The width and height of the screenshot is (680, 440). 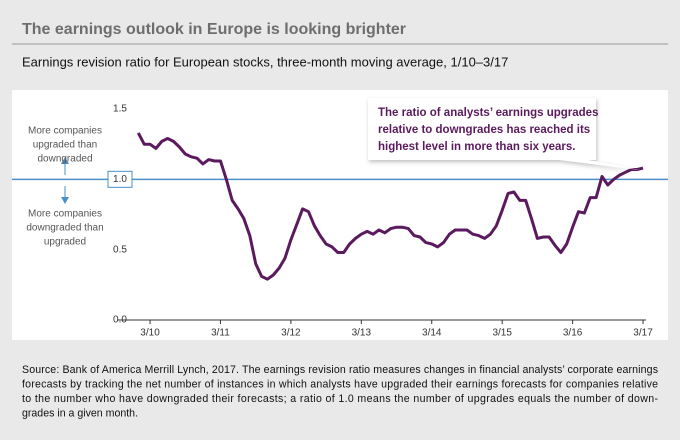 I want to click on y-tick-label: 1.5, so click(x=120, y=109).